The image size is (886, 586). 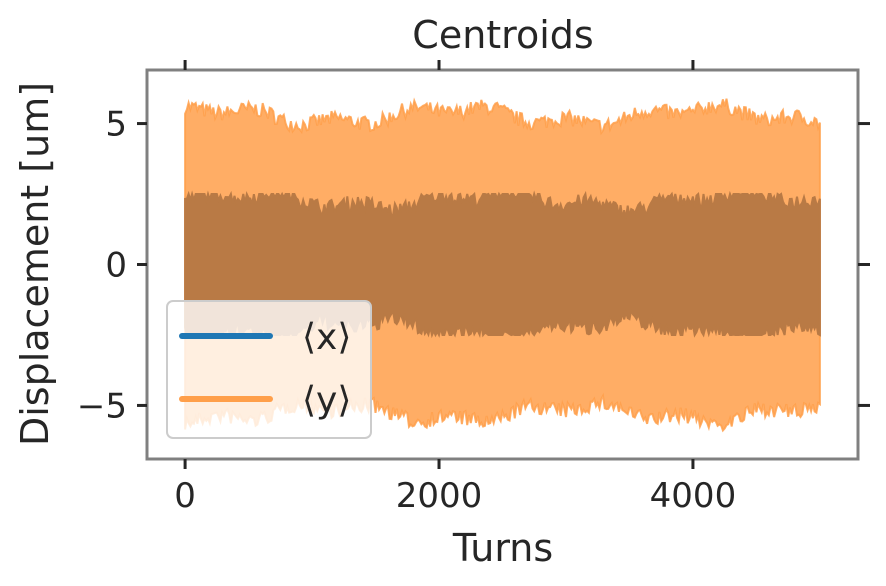 I want to click on x-tick-label: 4000, so click(x=693, y=496).